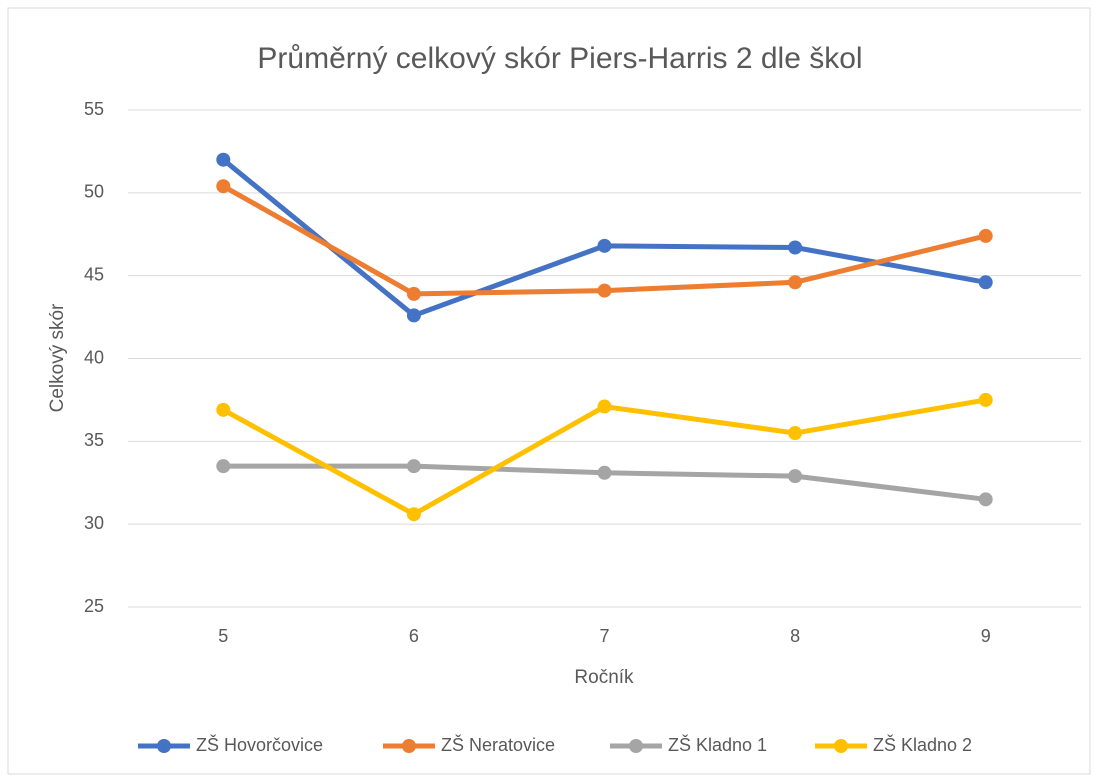 The image size is (1098, 780). What do you see at coordinates (259, 744) in the screenshot?
I see `legend-label: ZŠ Hovorčovice` at bounding box center [259, 744].